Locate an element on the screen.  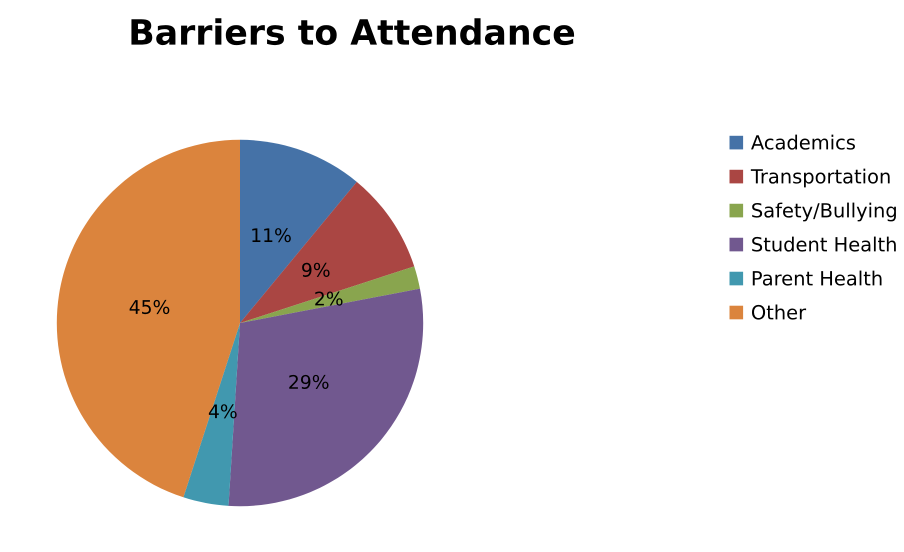
legend-label: Student Health is located at coordinates (824, 244).